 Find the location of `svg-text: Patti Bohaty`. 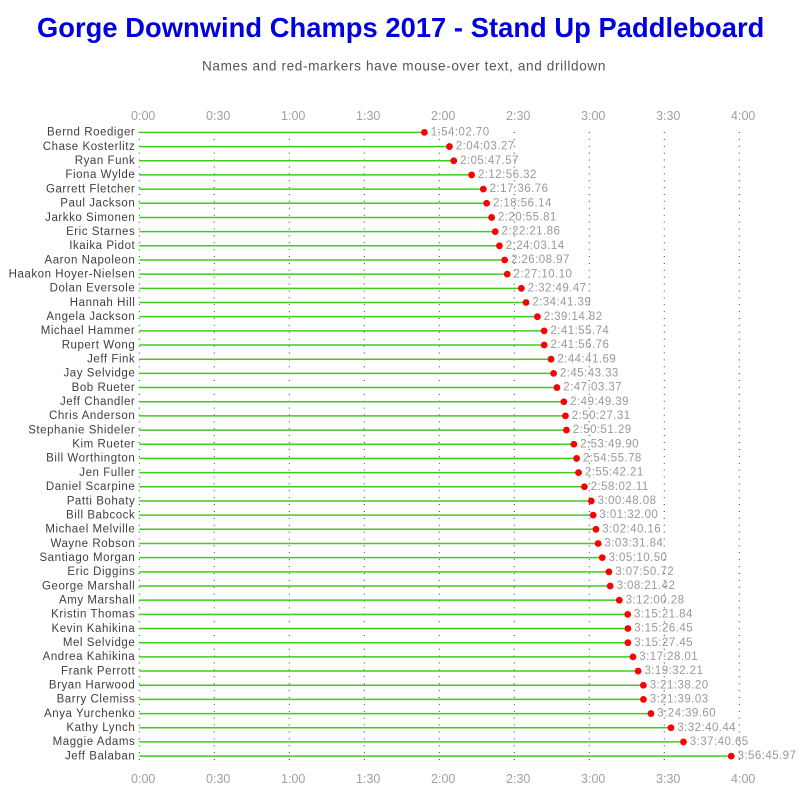

svg-text: Patti Bohaty is located at coordinates (101, 501).